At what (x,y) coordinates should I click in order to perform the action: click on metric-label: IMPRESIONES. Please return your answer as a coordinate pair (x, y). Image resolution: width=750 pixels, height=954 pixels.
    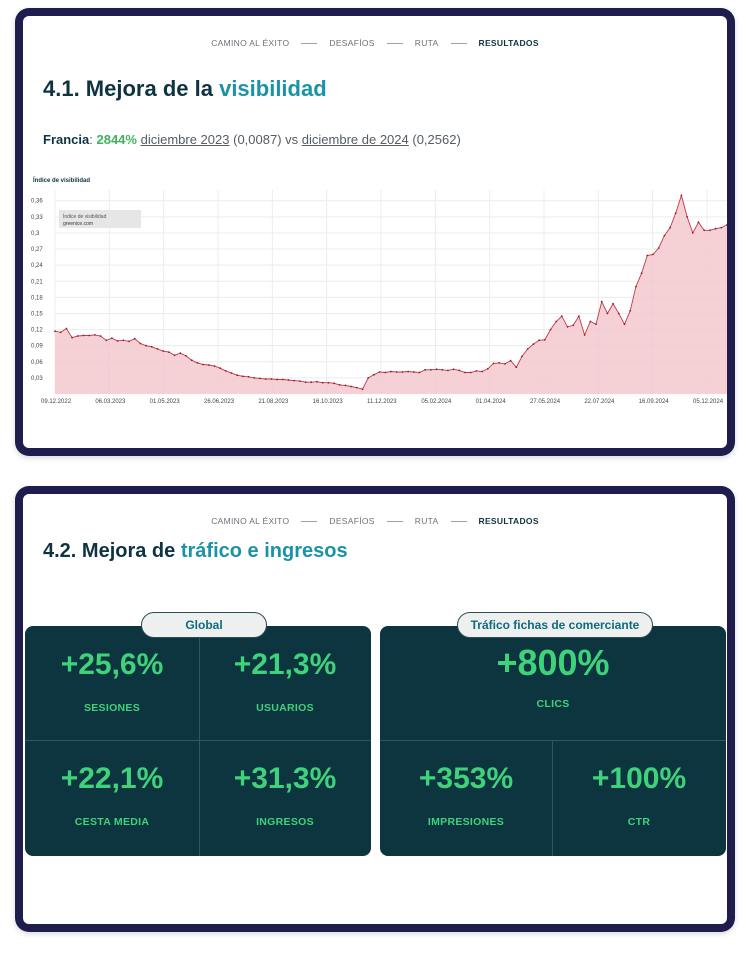
    Looking at the image, I should click on (466, 822).